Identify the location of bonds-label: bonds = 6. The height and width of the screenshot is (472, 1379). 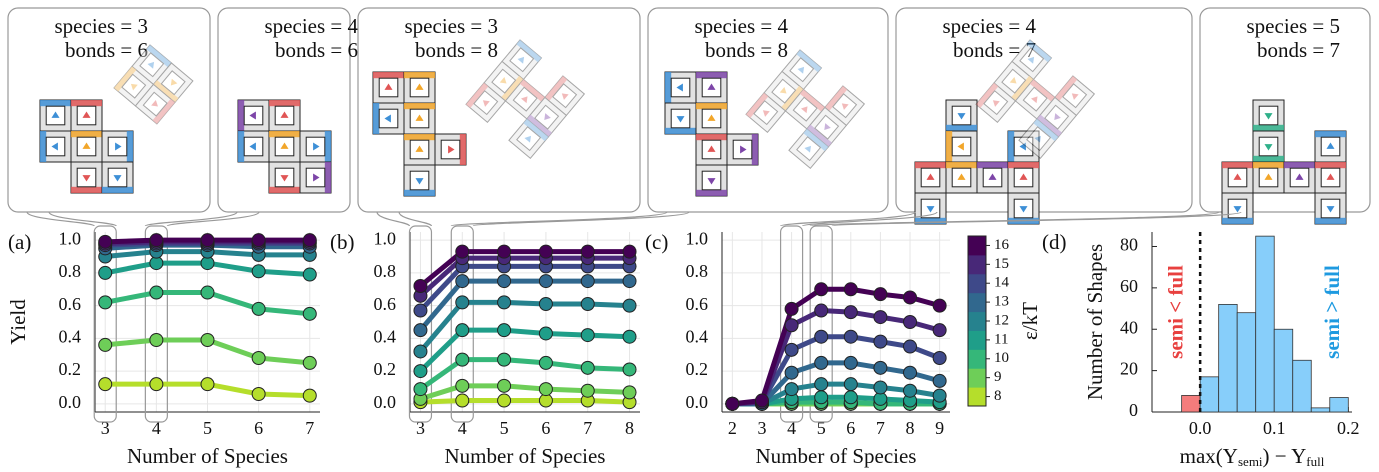
(106, 50).